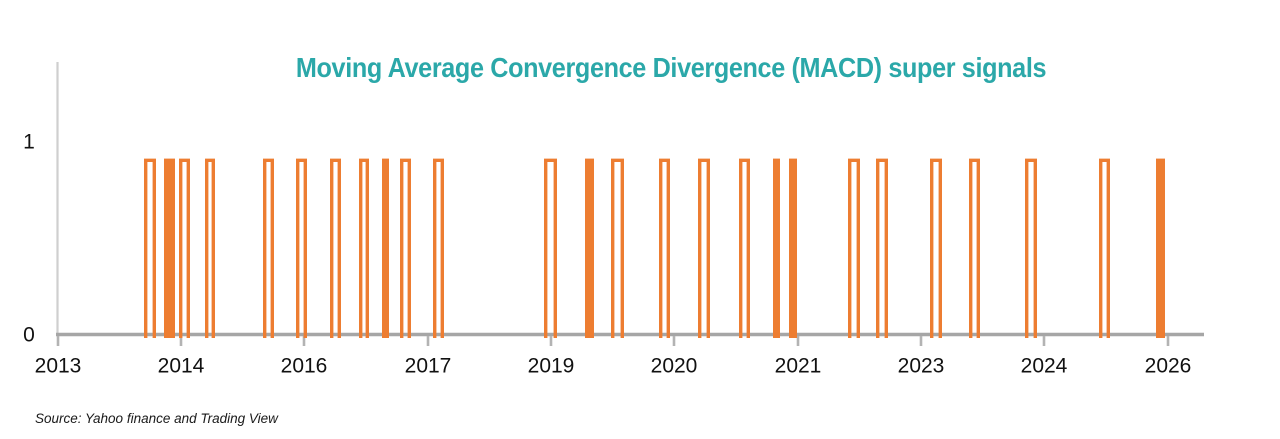 The width and height of the screenshot is (1280, 439). What do you see at coordinates (428, 366) in the screenshot?
I see `x-tick-label: 2017` at bounding box center [428, 366].